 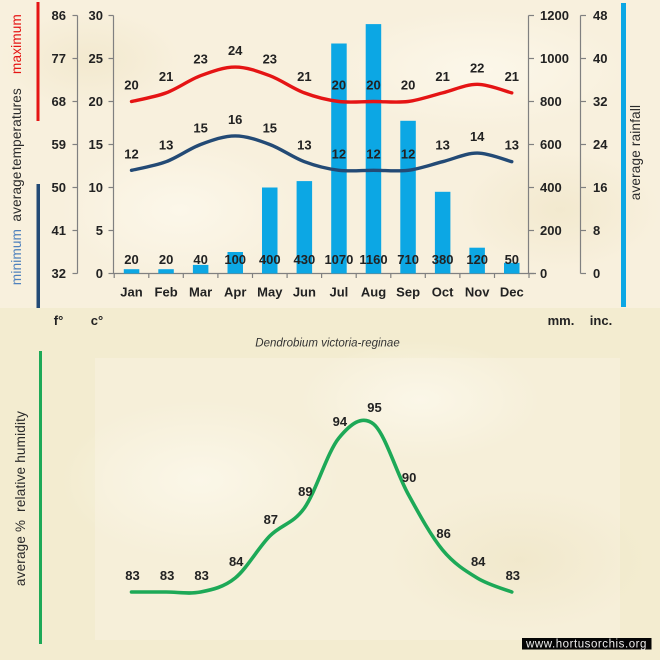 I want to click on svg-text: Jun, so click(x=304, y=292).